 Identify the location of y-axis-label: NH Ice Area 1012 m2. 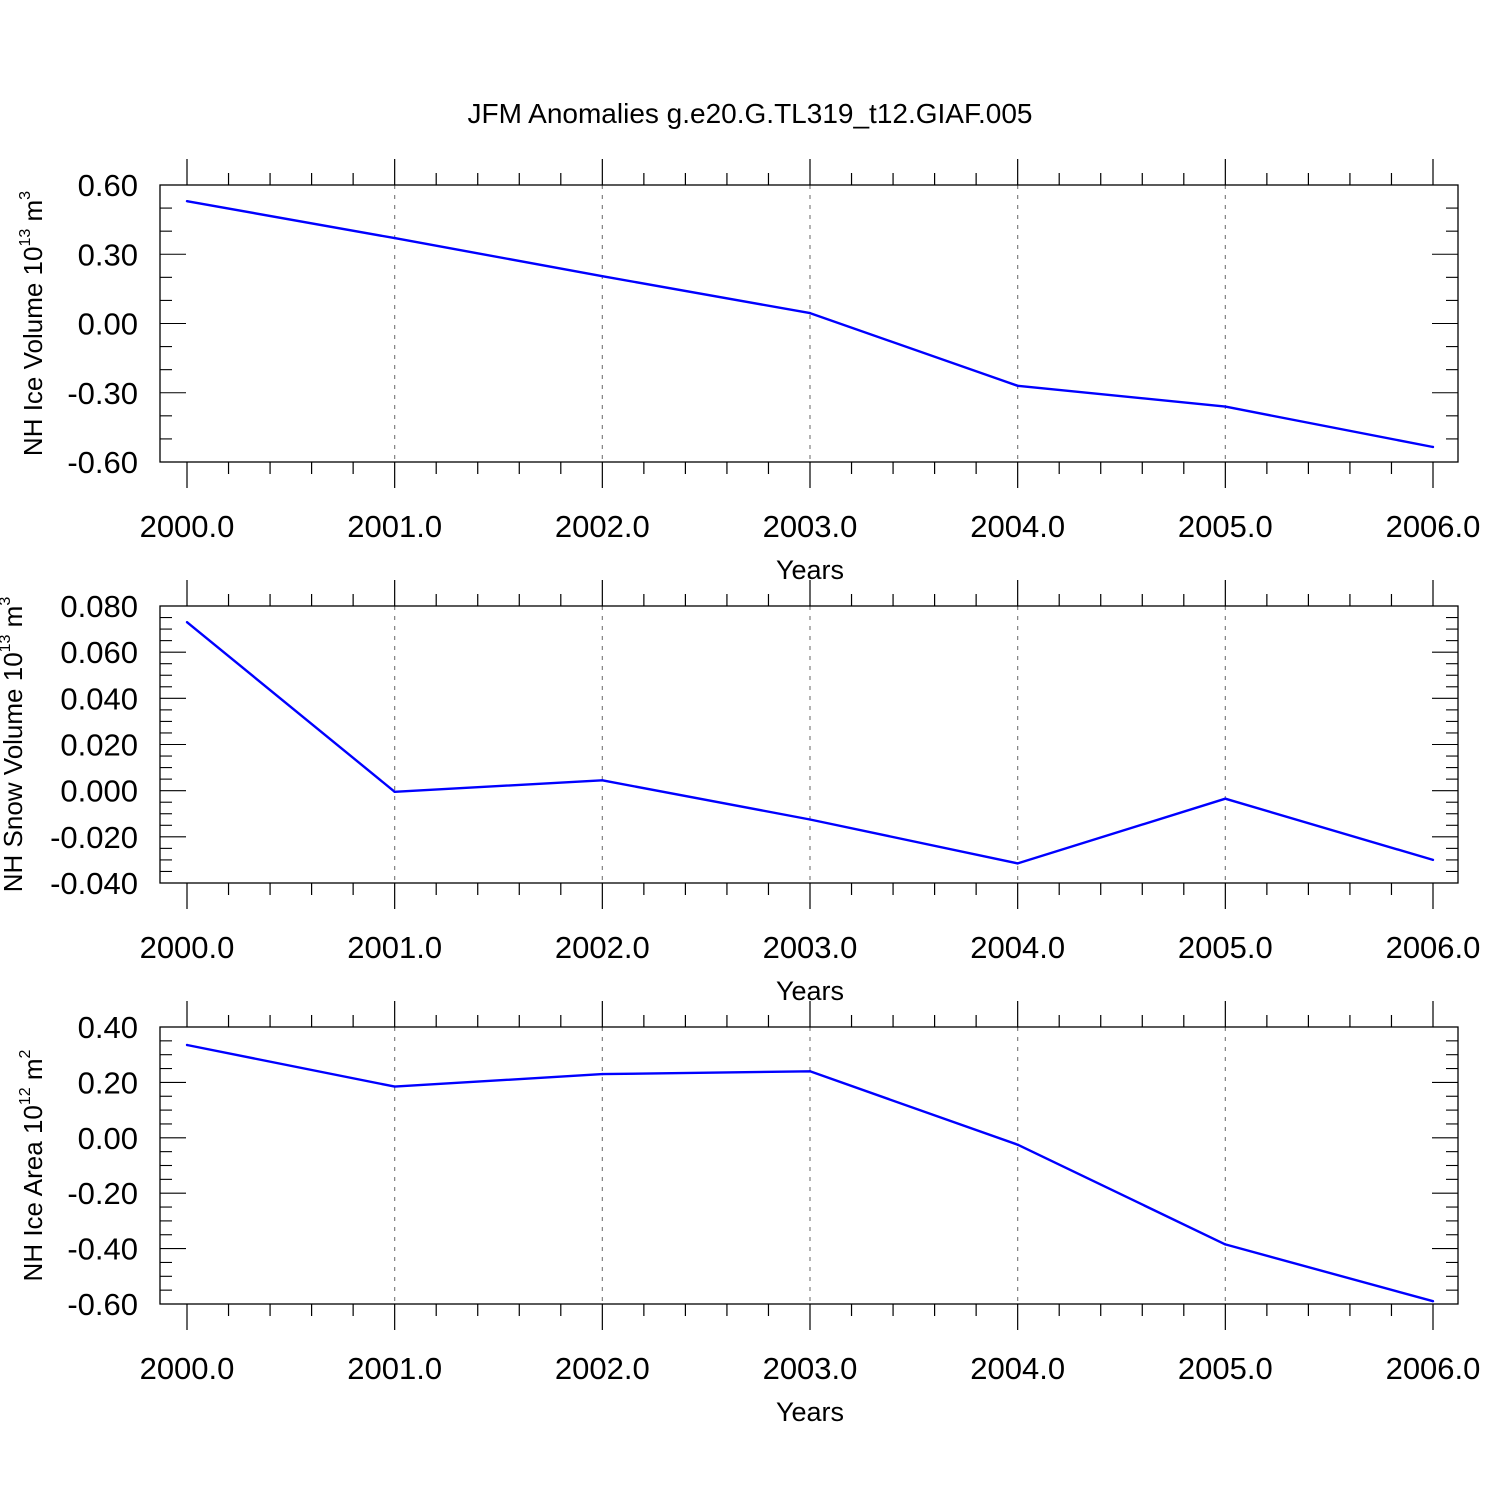
(32, 1165).